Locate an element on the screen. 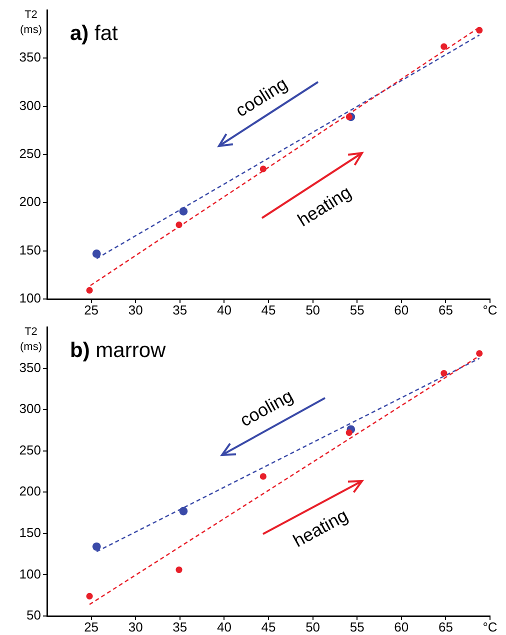  text: a) fat is located at coordinates (94, 33).